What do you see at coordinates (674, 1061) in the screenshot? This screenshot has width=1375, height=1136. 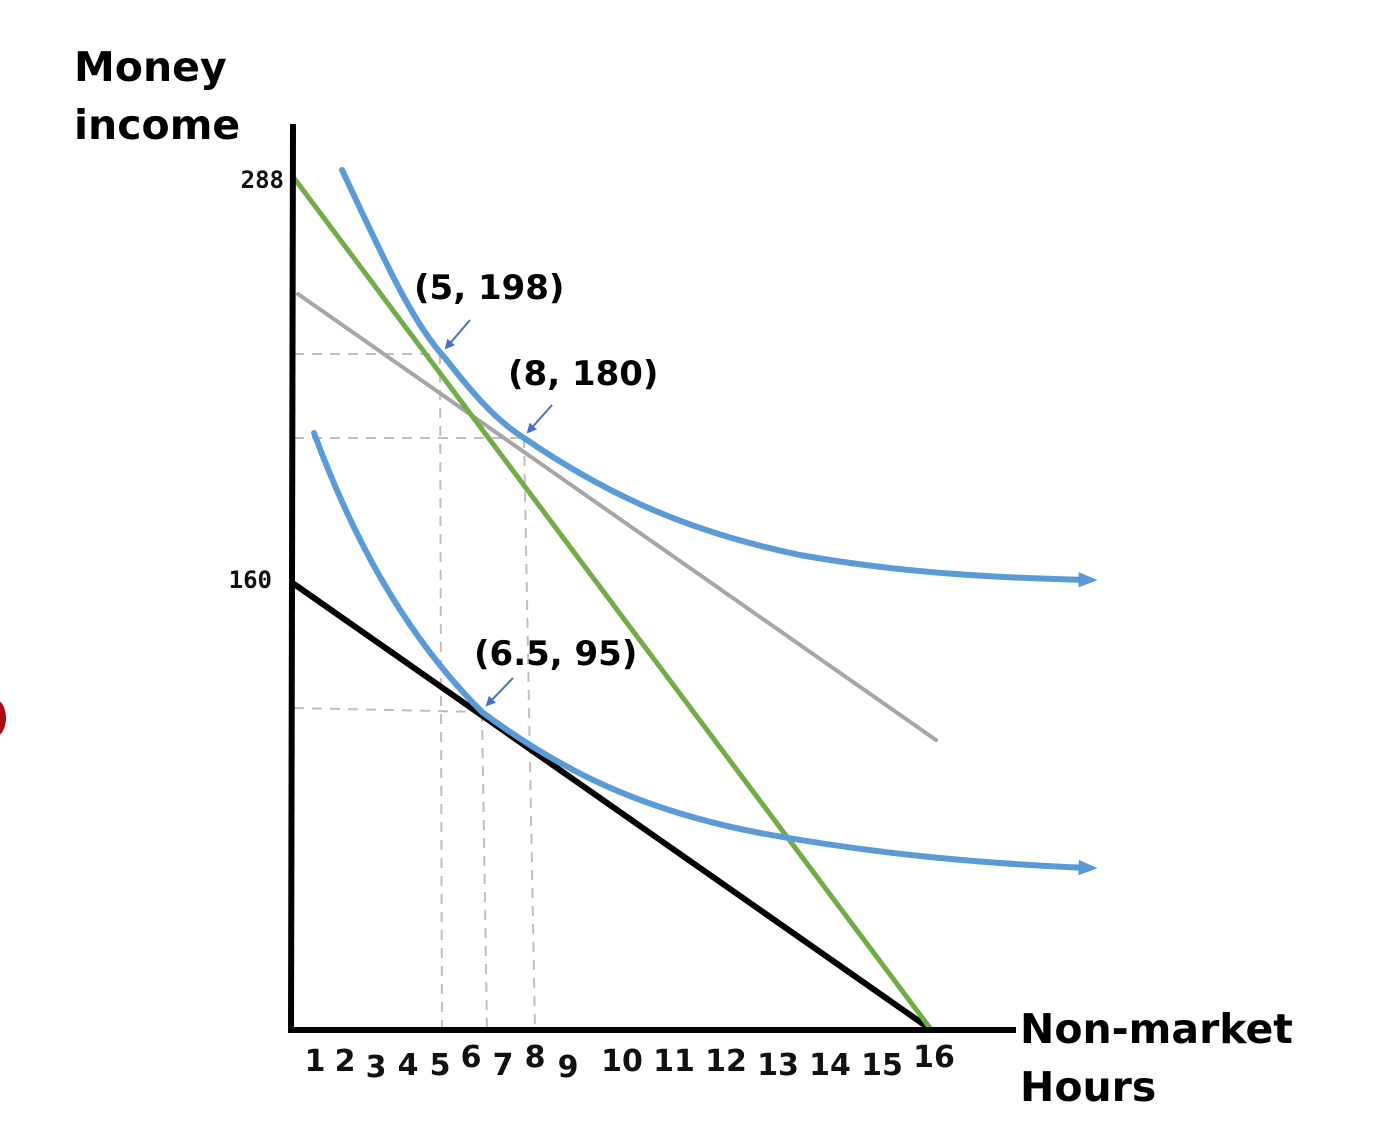 I see `x-tick: 11` at bounding box center [674, 1061].